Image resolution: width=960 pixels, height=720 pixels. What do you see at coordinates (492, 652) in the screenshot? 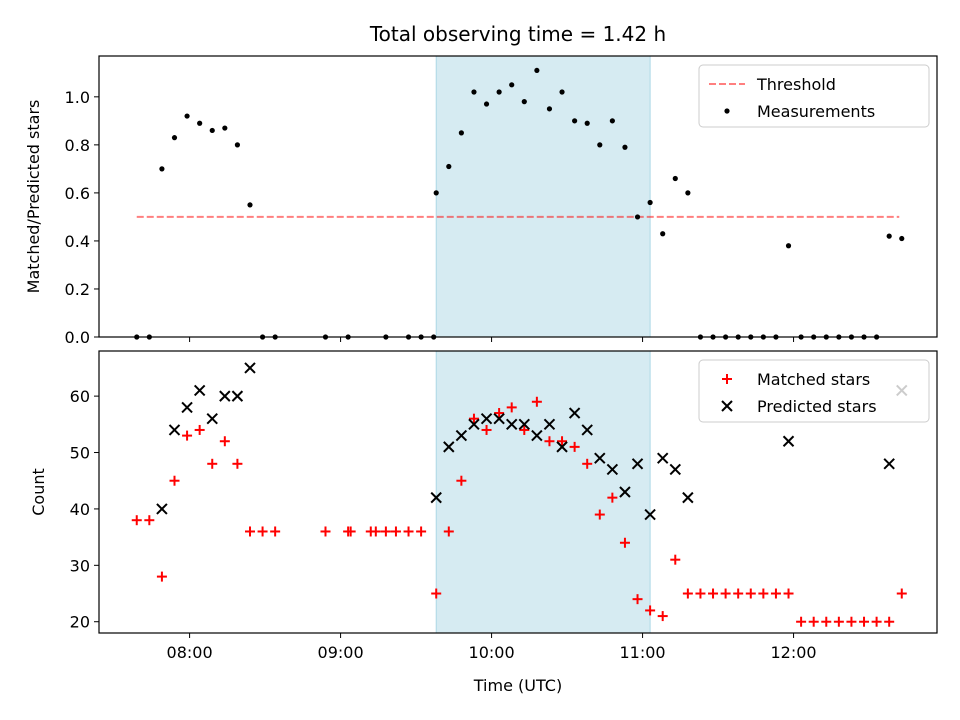
I see `x-tick-label: 10:00` at bounding box center [492, 652].